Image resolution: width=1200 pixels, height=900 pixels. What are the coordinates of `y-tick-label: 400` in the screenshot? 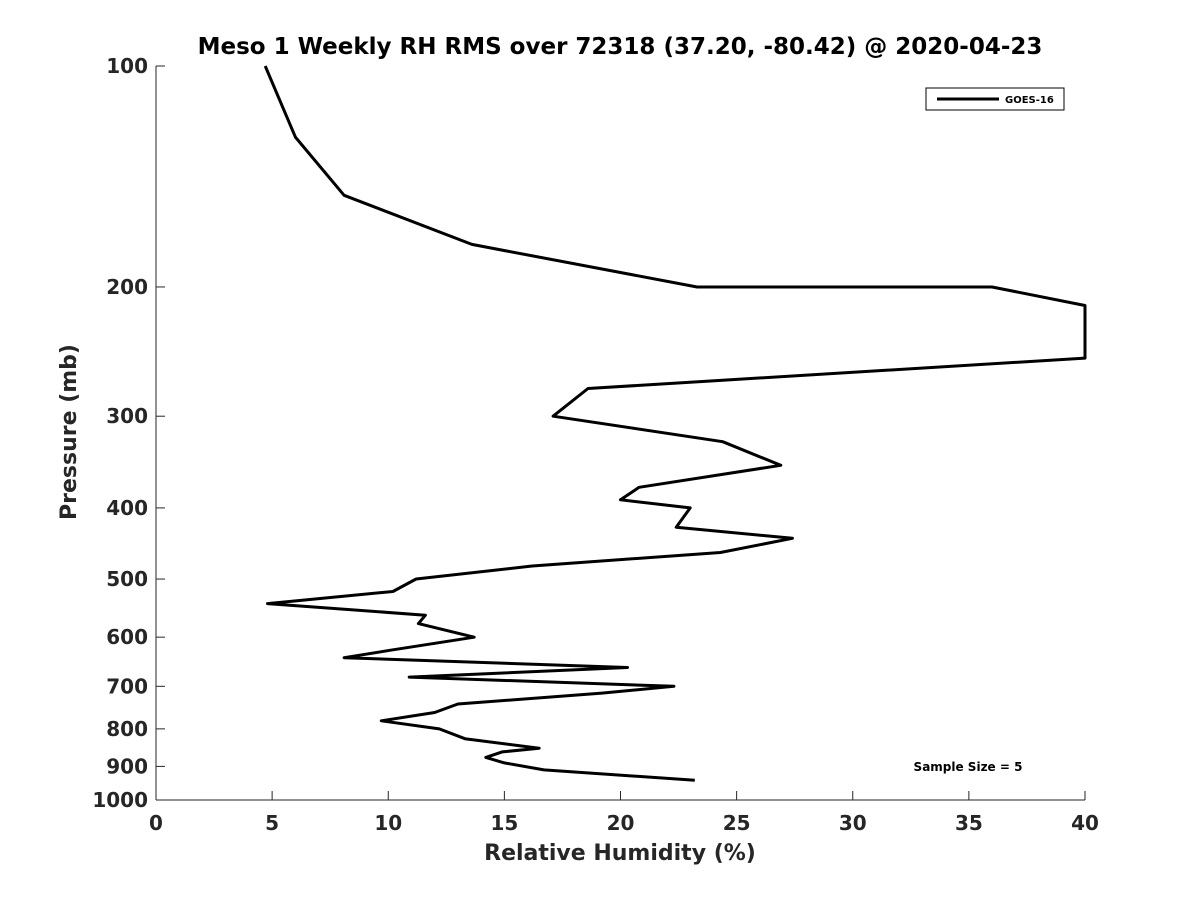 It's located at (127, 508).